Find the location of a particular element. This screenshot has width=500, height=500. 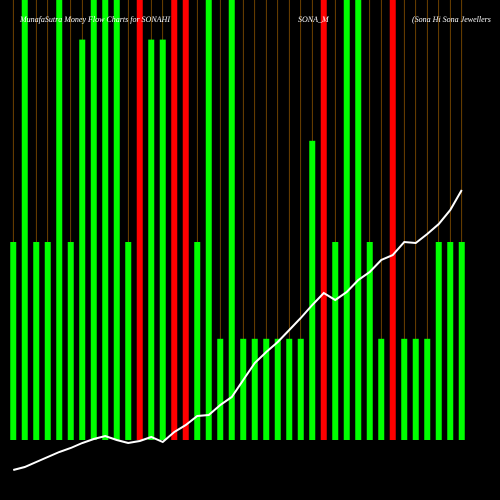

chart-subtitle: SONA_M is located at coordinates (314, 19).